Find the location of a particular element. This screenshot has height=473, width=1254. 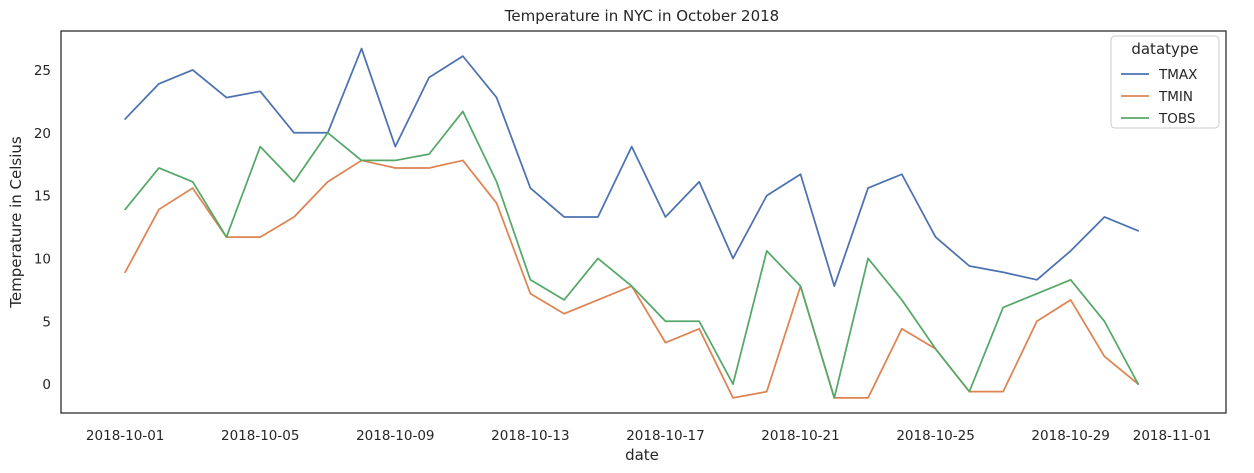

legend-title: datatype is located at coordinates (1164, 49).